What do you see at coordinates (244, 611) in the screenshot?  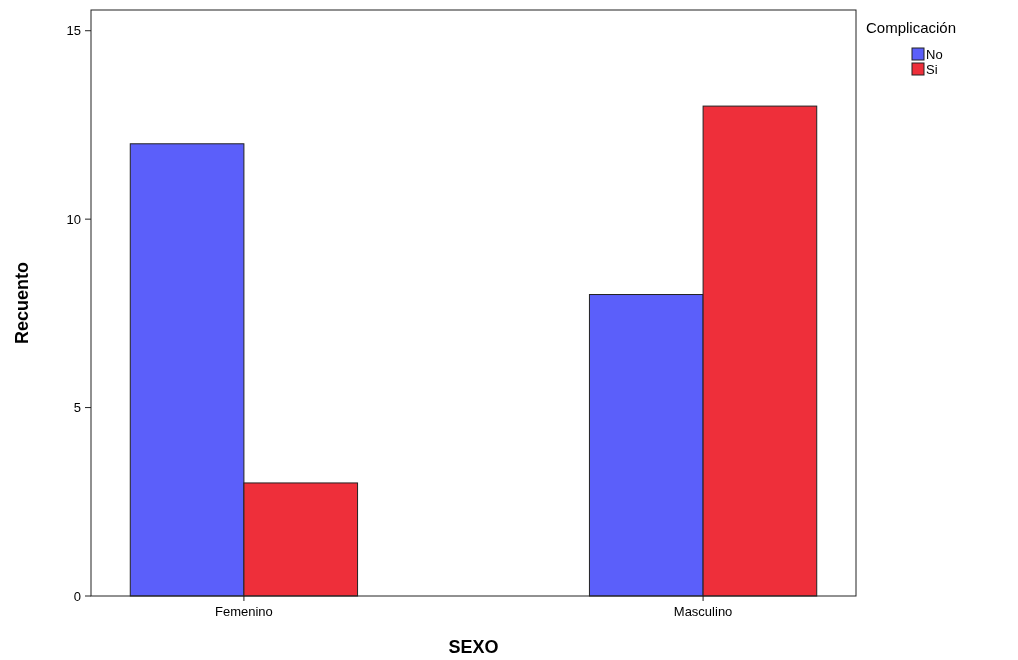 I see `x-tick-label: Femenino` at bounding box center [244, 611].